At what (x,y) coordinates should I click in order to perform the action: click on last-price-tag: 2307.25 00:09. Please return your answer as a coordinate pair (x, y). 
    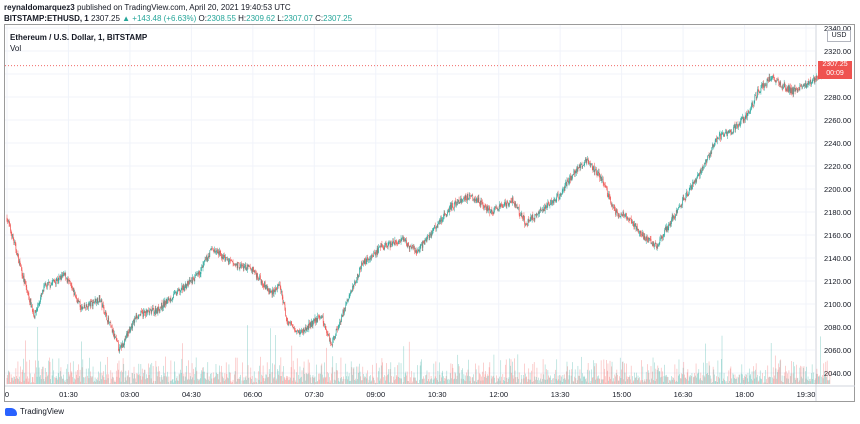
    Looking at the image, I should click on (835, 70).